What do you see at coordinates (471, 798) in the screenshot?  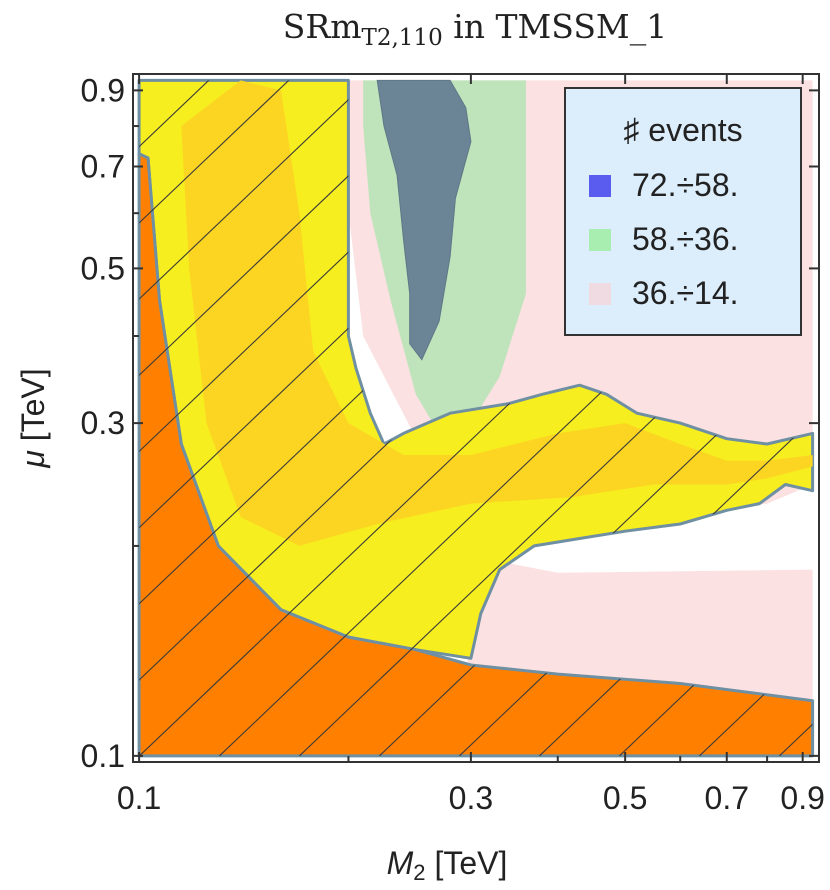 I see `x-tick-label: 0.3` at bounding box center [471, 798].